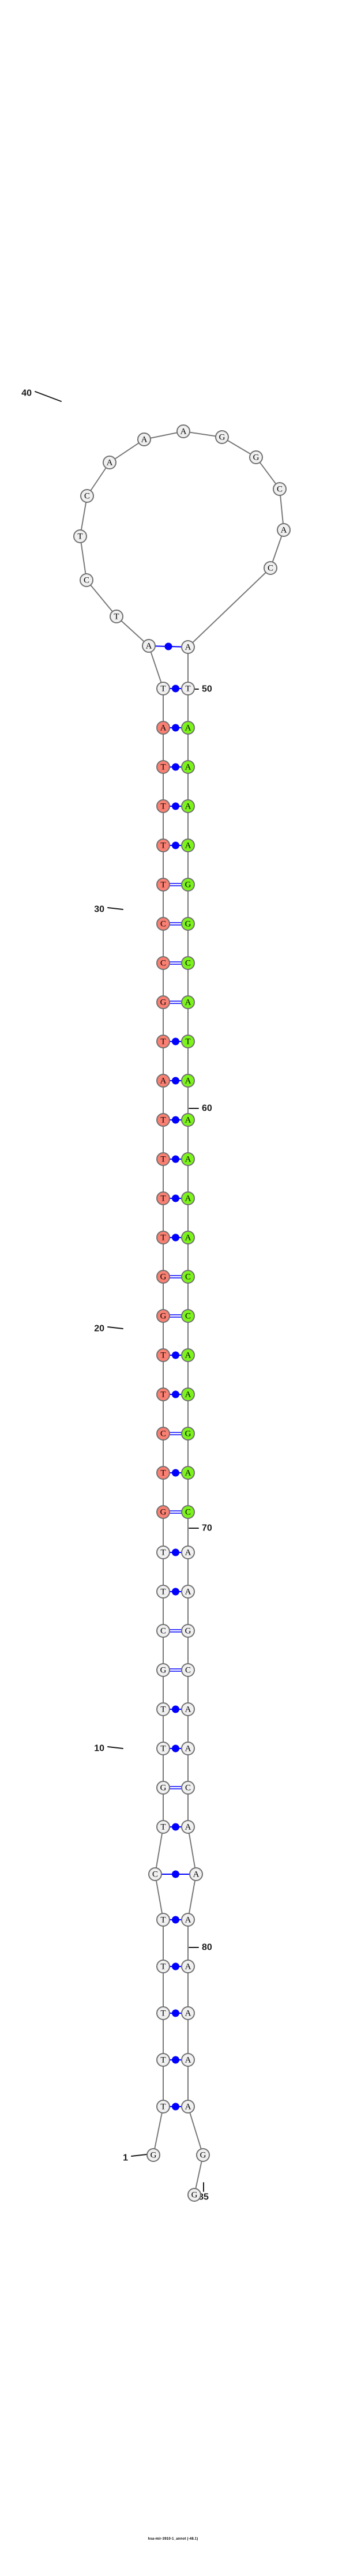 This screenshot has width=346, height=2576. What do you see at coordinates (163, 688) in the screenshot?
I see `nucleotide-37-T: T` at bounding box center [163, 688].